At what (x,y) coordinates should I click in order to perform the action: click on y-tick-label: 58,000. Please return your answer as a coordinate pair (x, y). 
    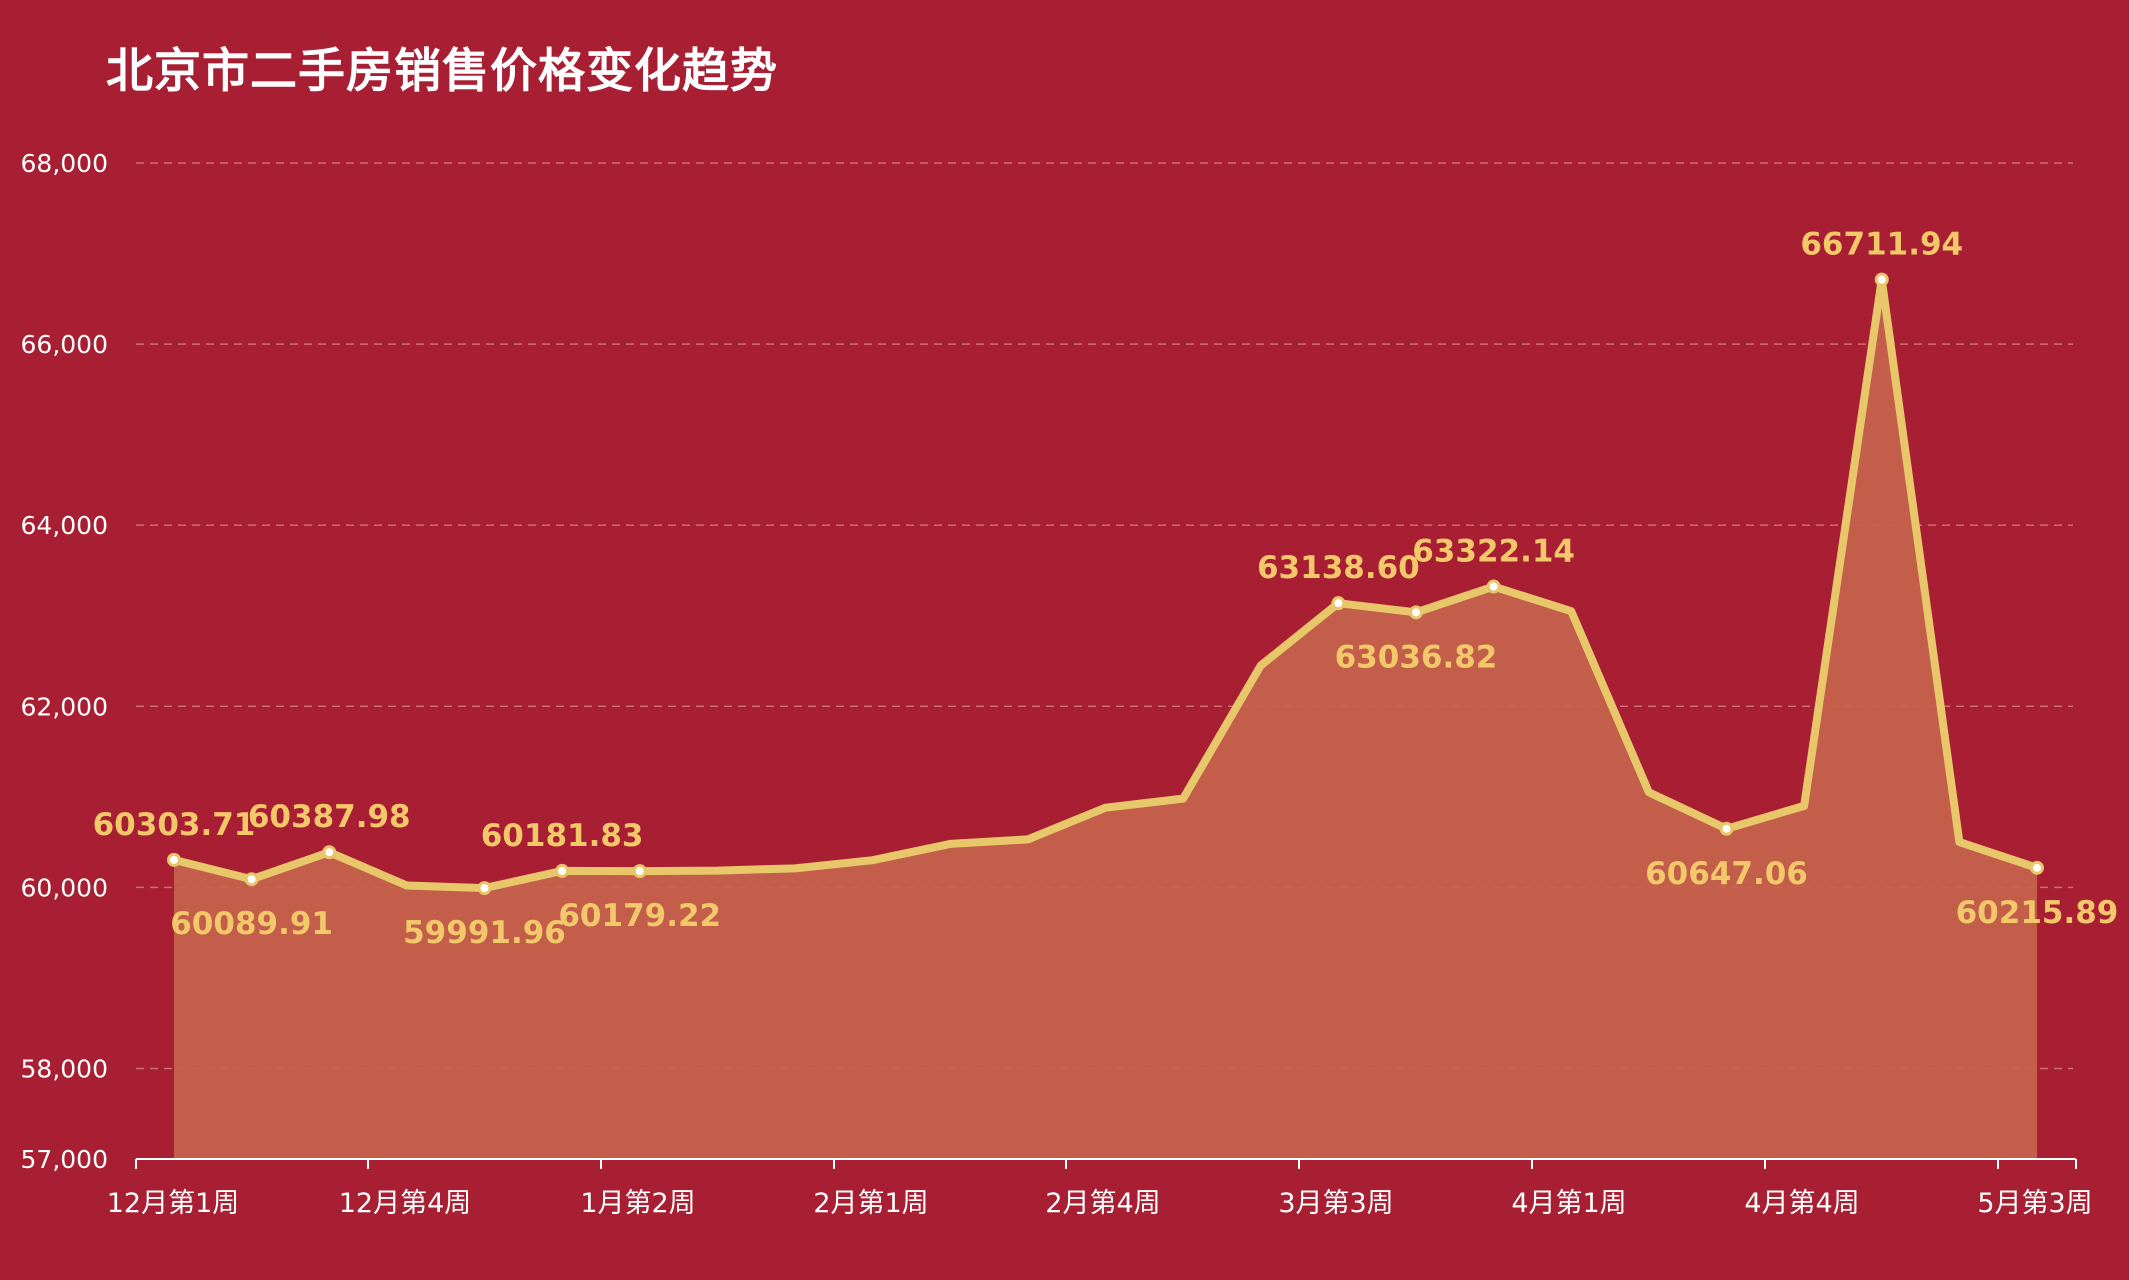
    Looking at the image, I should click on (64, 1068).